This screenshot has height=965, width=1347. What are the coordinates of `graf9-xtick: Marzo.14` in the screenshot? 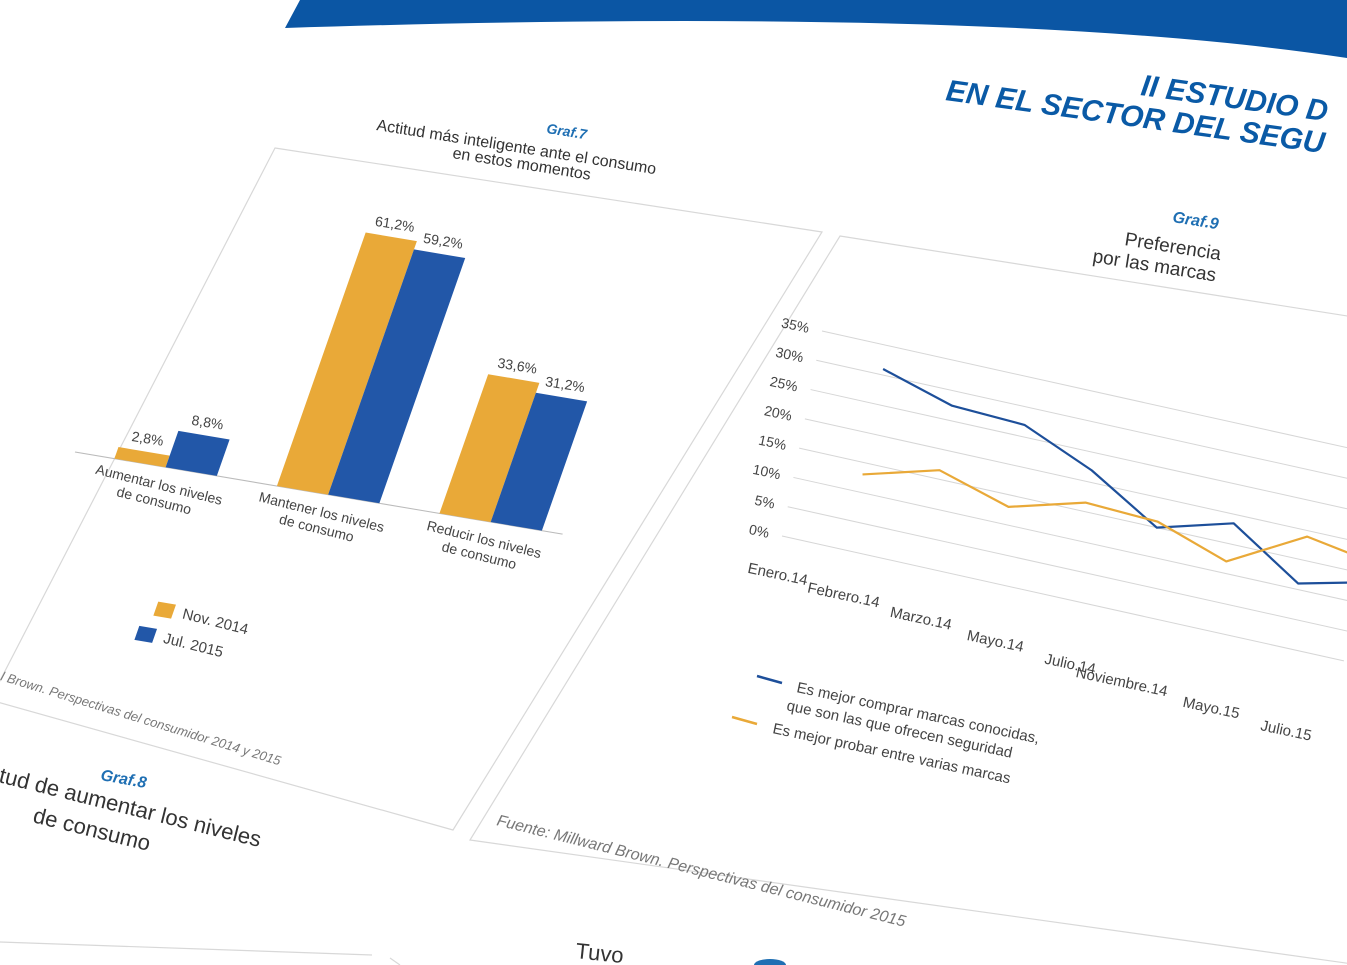 It's located at (921, 619).